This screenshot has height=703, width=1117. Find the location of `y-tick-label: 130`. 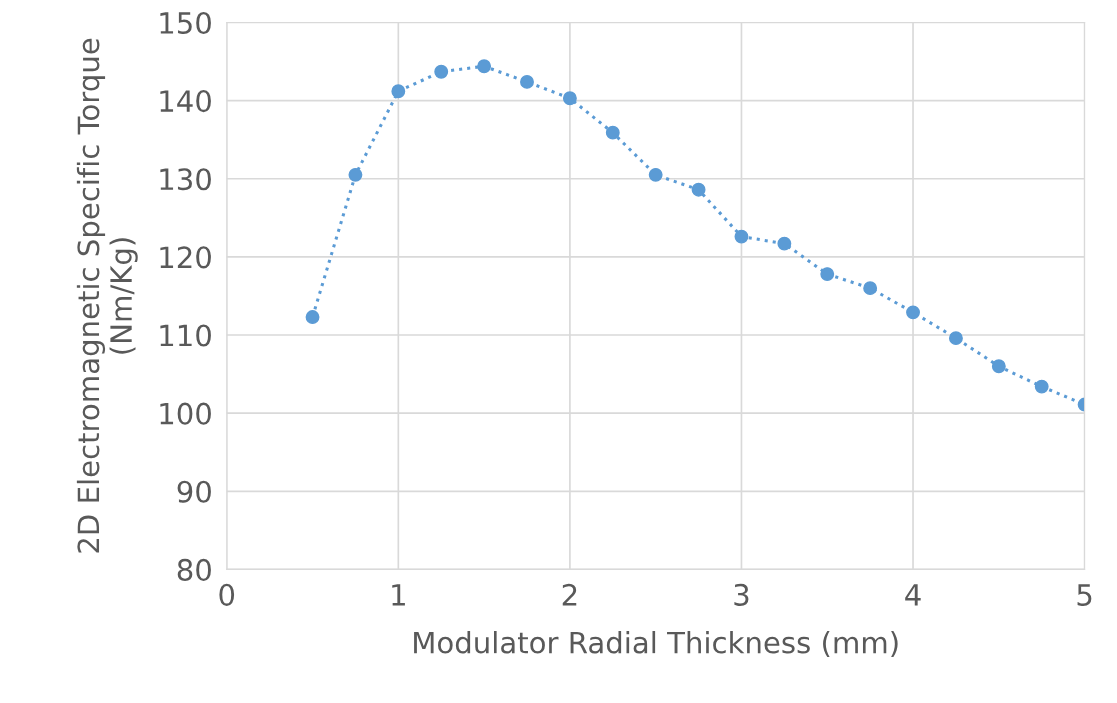

y-tick-label: 130 is located at coordinates (185, 179).